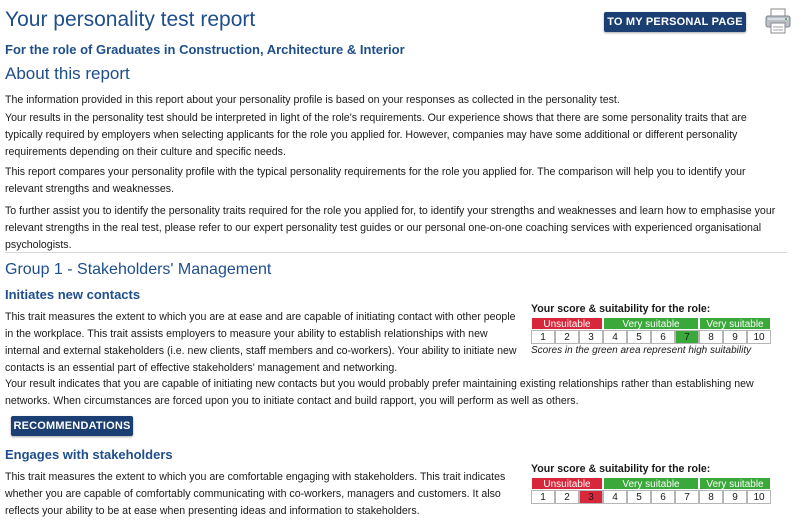  Describe the element at coordinates (778, 21) in the screenshot. I see `printer-icon` at that location.